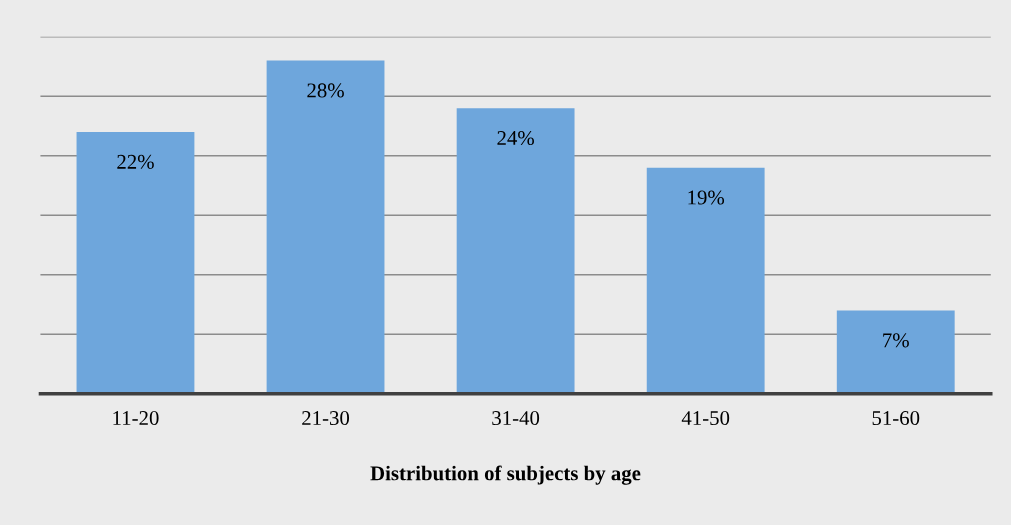  What do you see at coordinates (896, 340) in the screenshot?
I see `data-label: 7%` at bounding box center [896, 340].